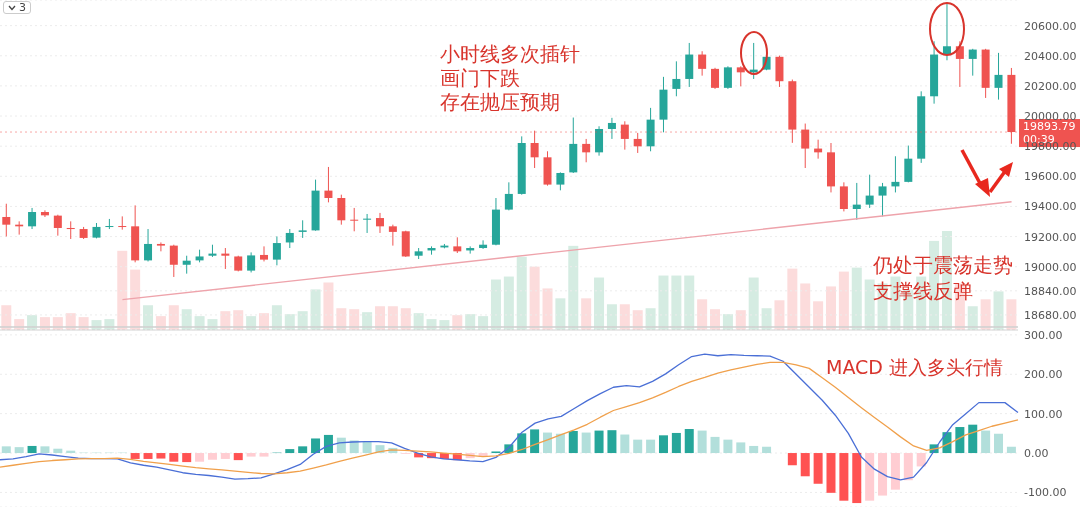 The width and height of the screenshot is (1080, 507). Describe the element at coordinates (1045, 493) in the screenshot. I see `y-tick-label: -100.00` at that location.